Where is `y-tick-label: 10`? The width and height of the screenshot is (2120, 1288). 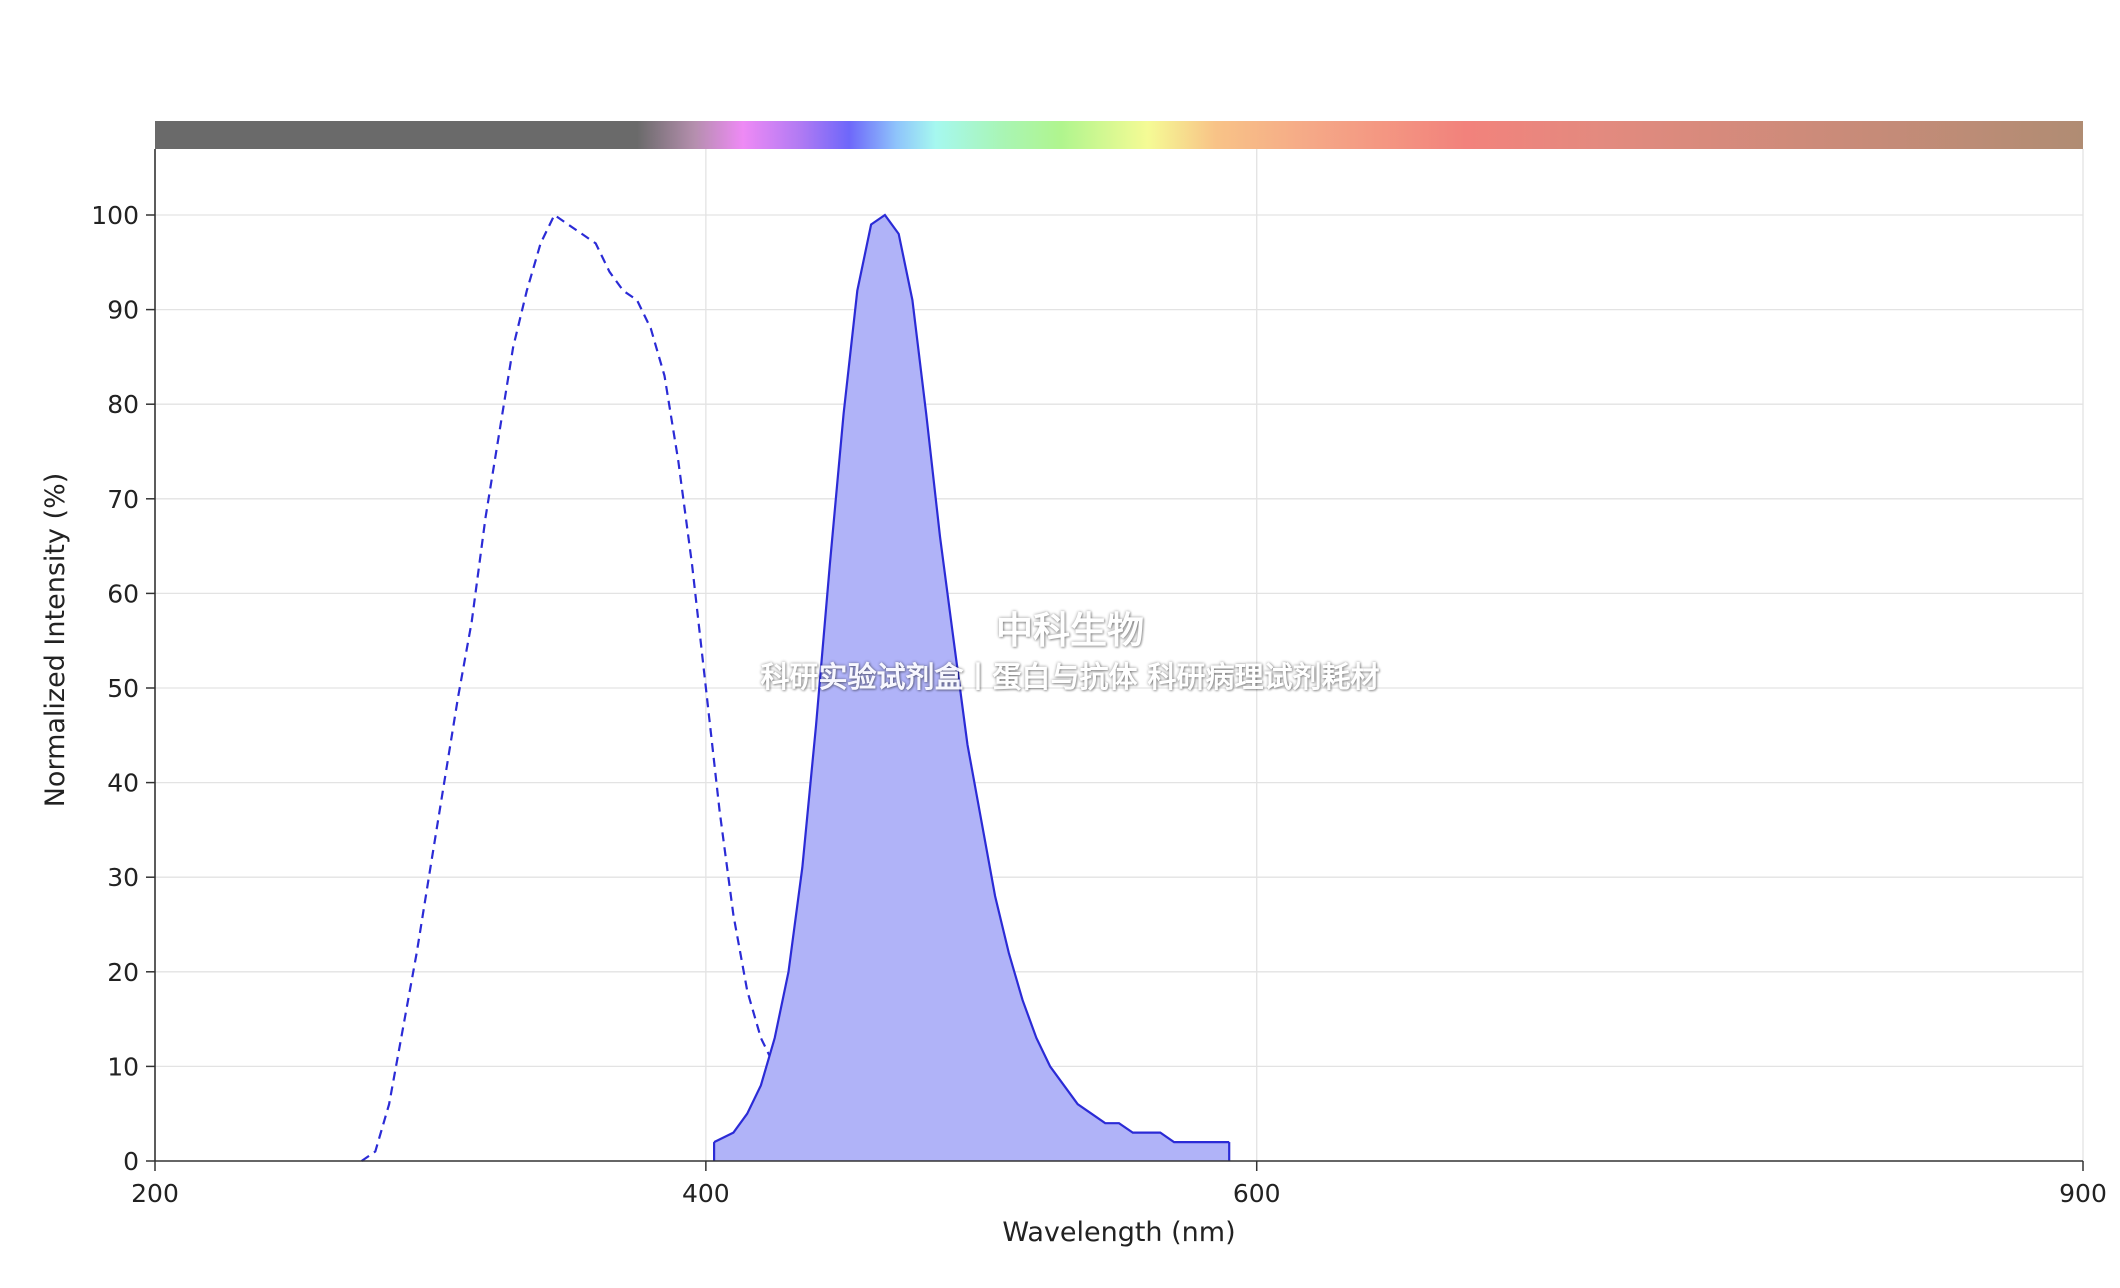 y-tick-label: 10 is located at coordinates (123, 1066).